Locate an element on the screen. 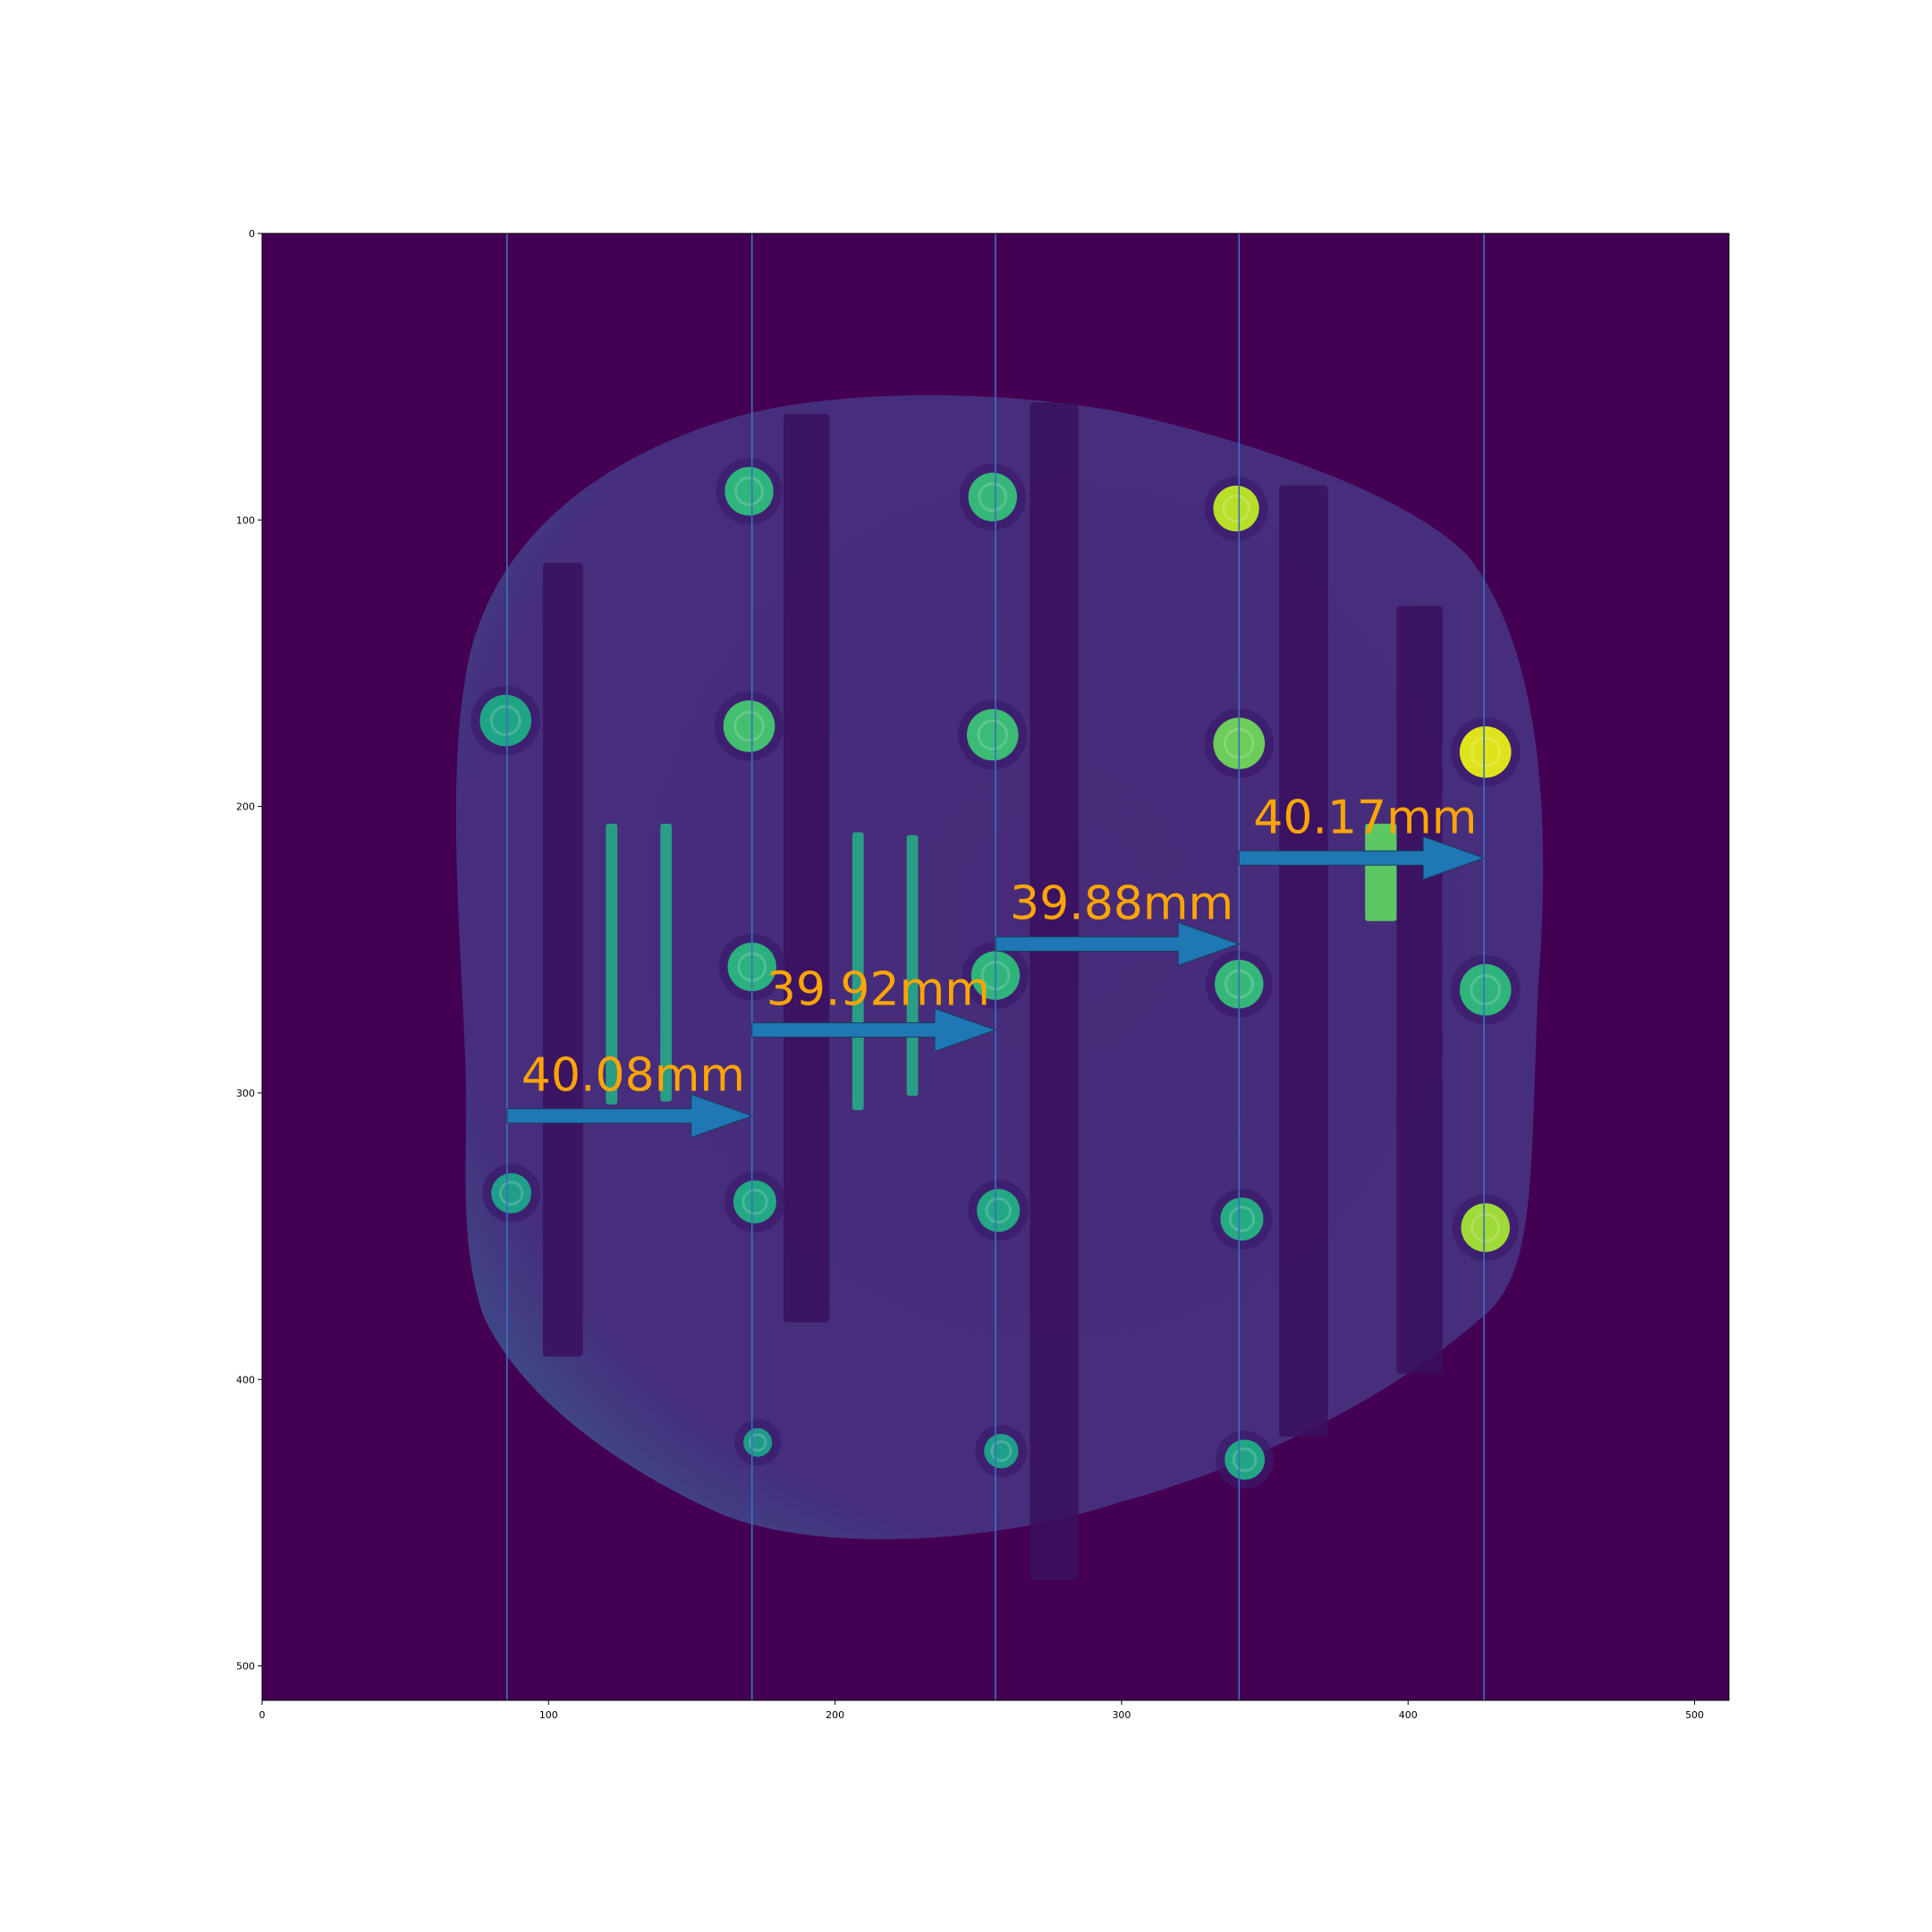 This screenshot has width=1932, height=1932. y-tick-label: 200 is located at coordinates (245, 807).